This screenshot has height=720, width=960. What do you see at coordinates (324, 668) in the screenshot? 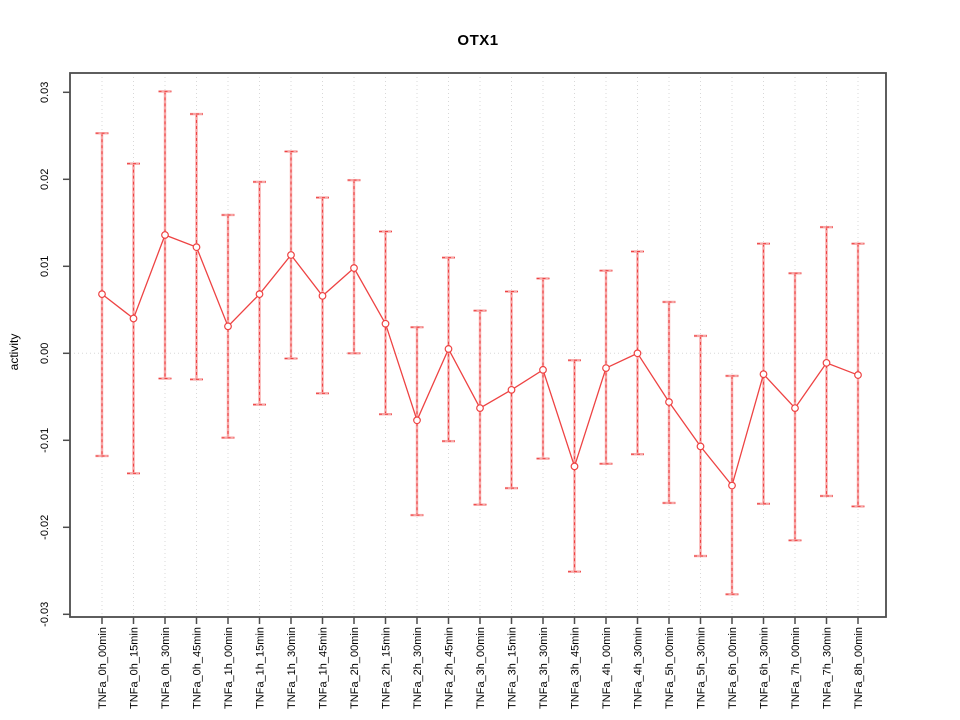
I see `x-tick-label: TNFa_1h_45min` at bounding box center [324, 668].